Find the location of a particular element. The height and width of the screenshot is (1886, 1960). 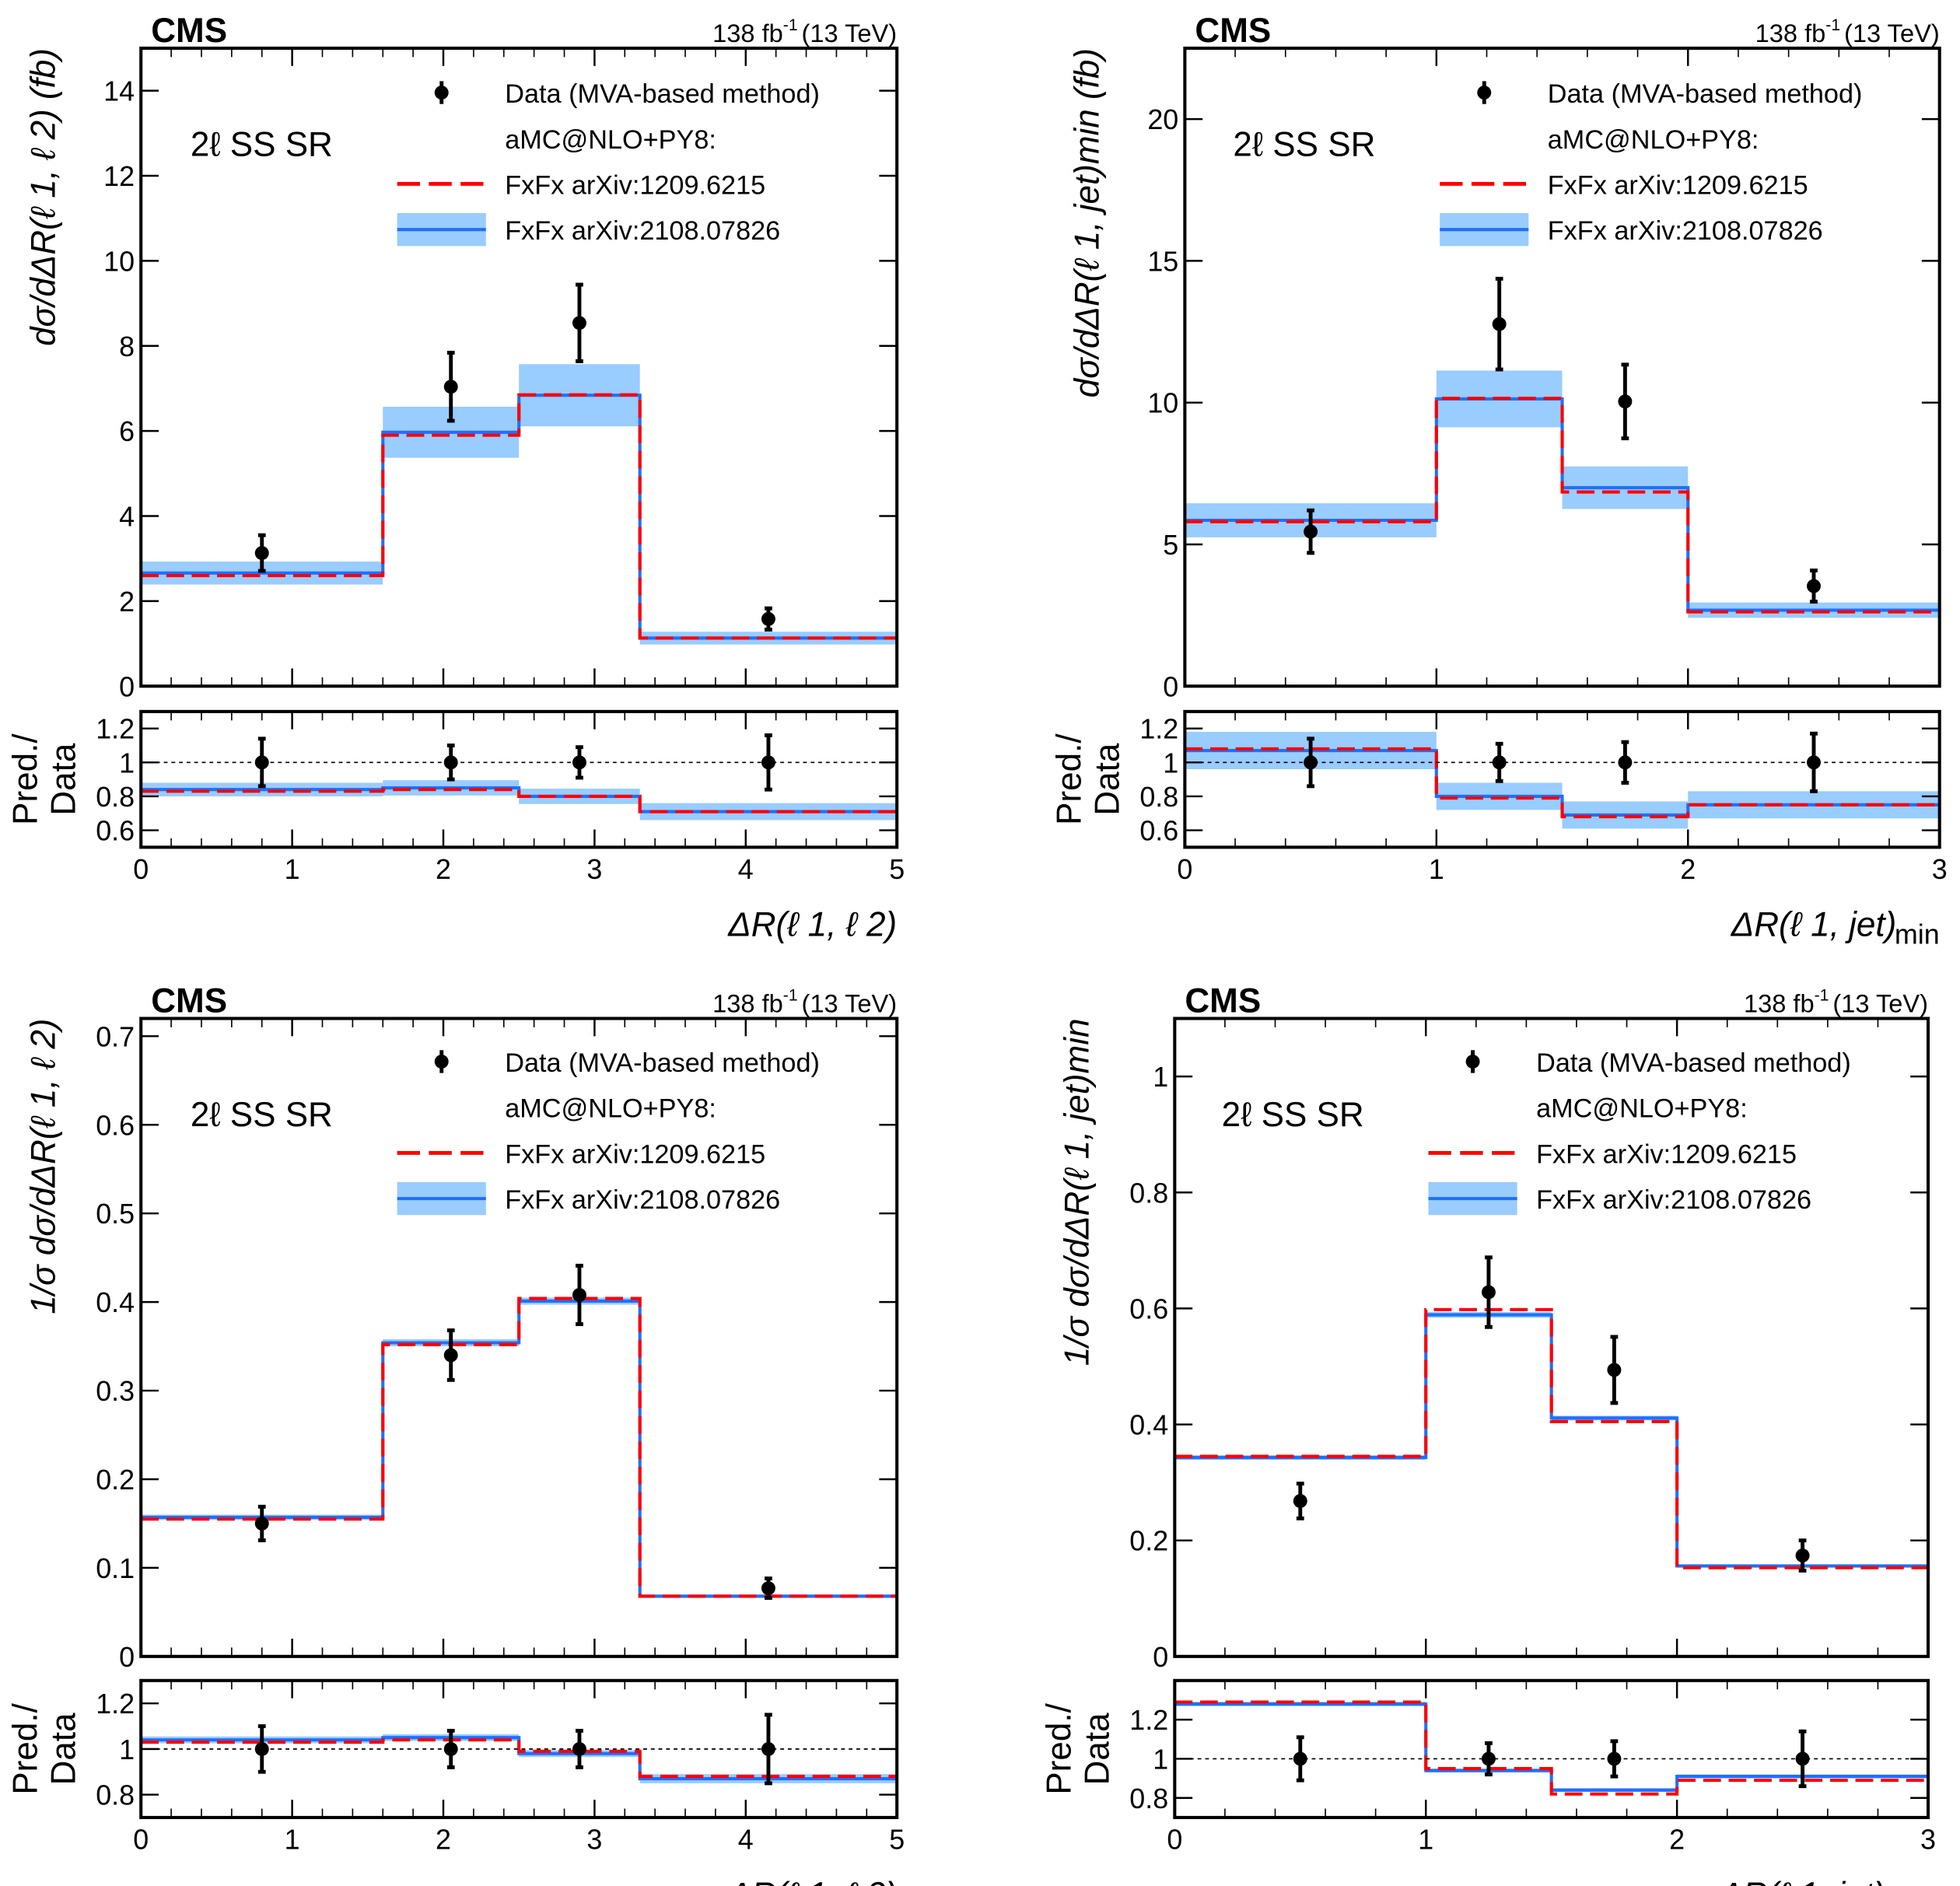

y-tick-label: 0.2 is located at coordinates (1149, 1542).